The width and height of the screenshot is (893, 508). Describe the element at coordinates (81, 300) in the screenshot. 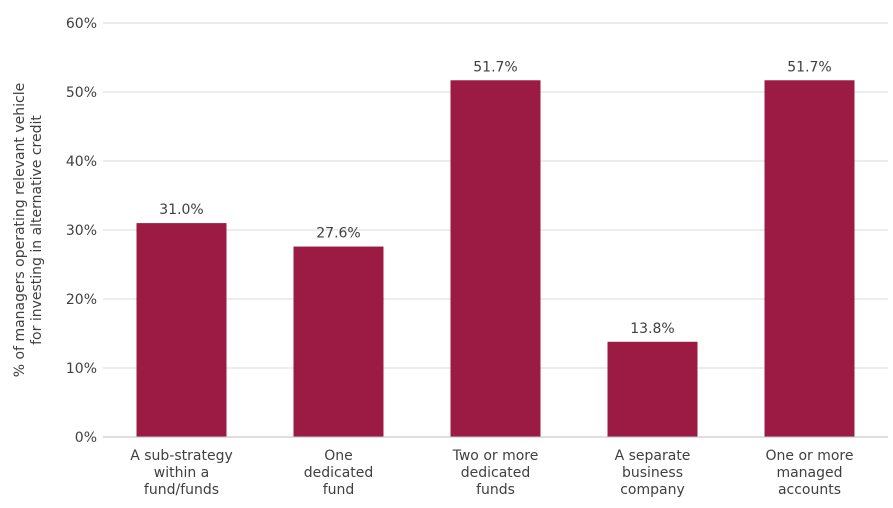

I see `y-tick-label: 20%` at that location.